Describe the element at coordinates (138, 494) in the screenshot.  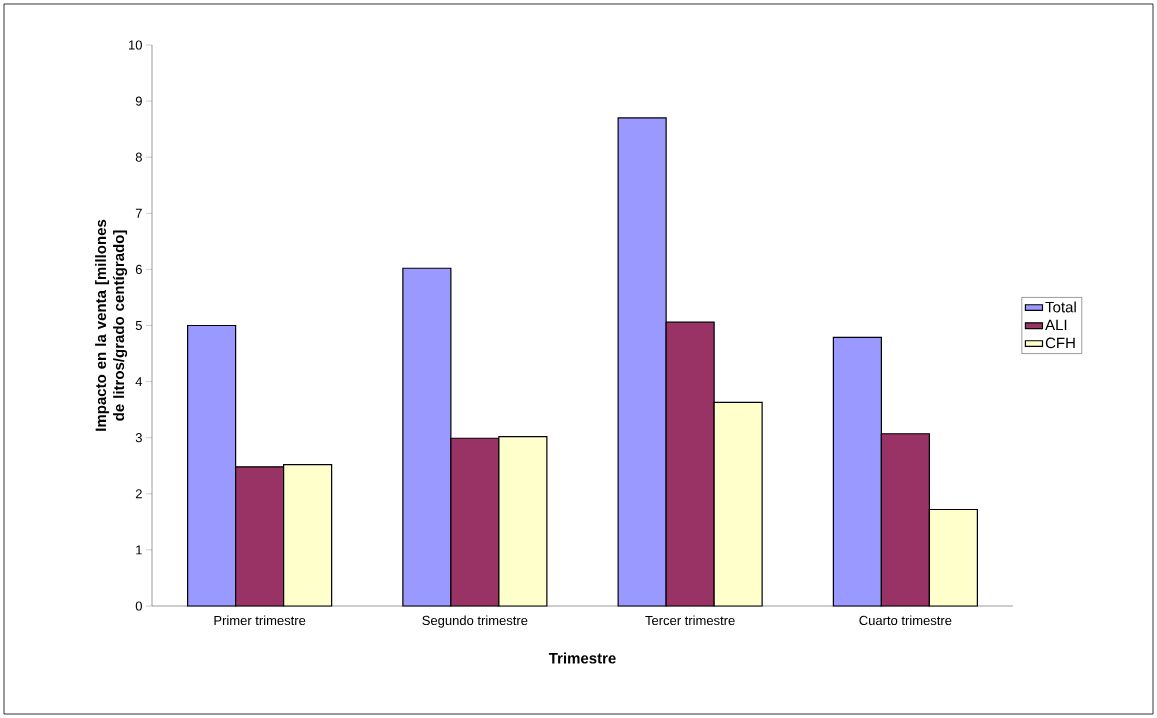
I see `y-tick-label: 2` at that location.